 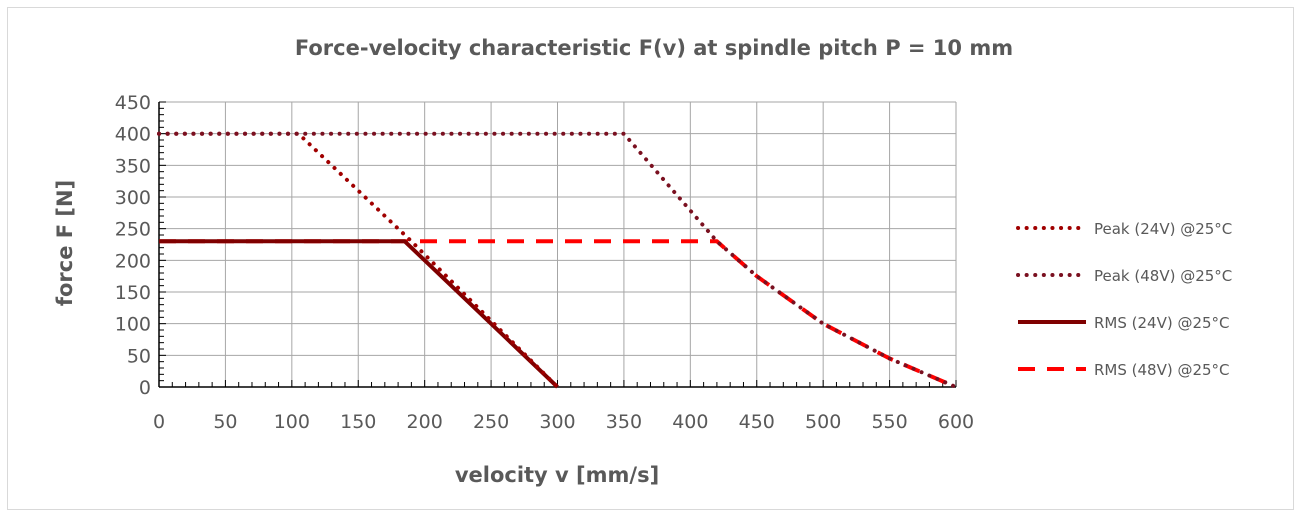 What do you see at coordinates (956, 422) in the screenshot?
I see `x-tick-label-600: 600` at bounding box center [956, 422].